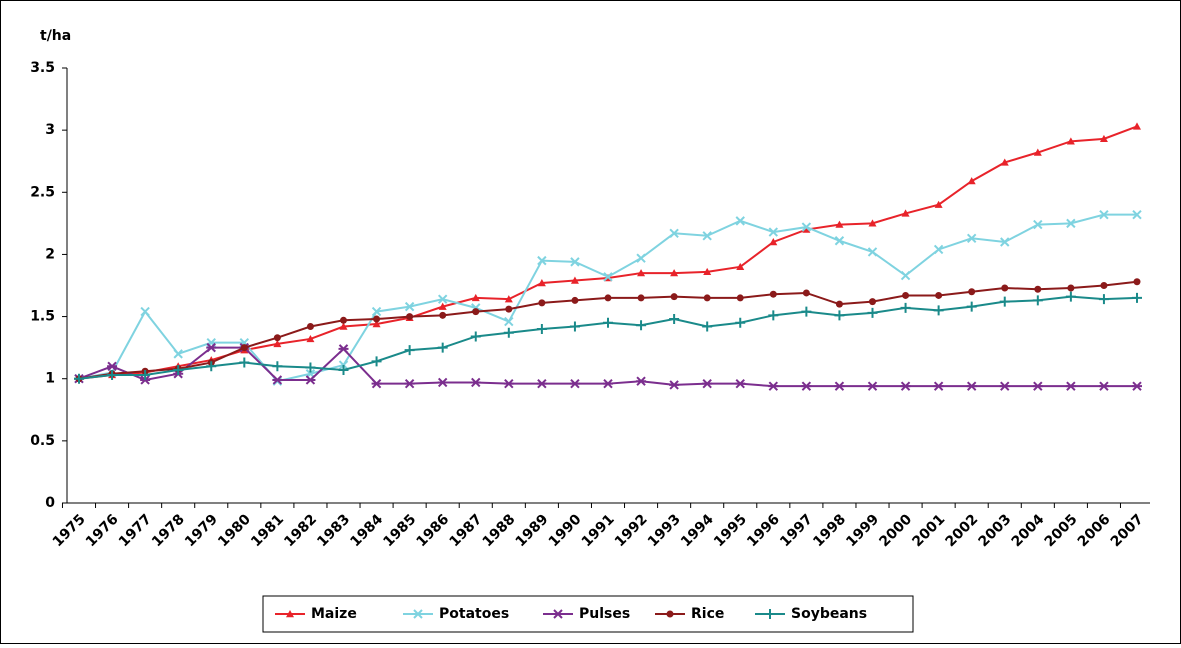 The image size is (1181, 648). Describe the element at coordinates (334, 614) in the screenshot. I see `legend-label: Maize` at that location.